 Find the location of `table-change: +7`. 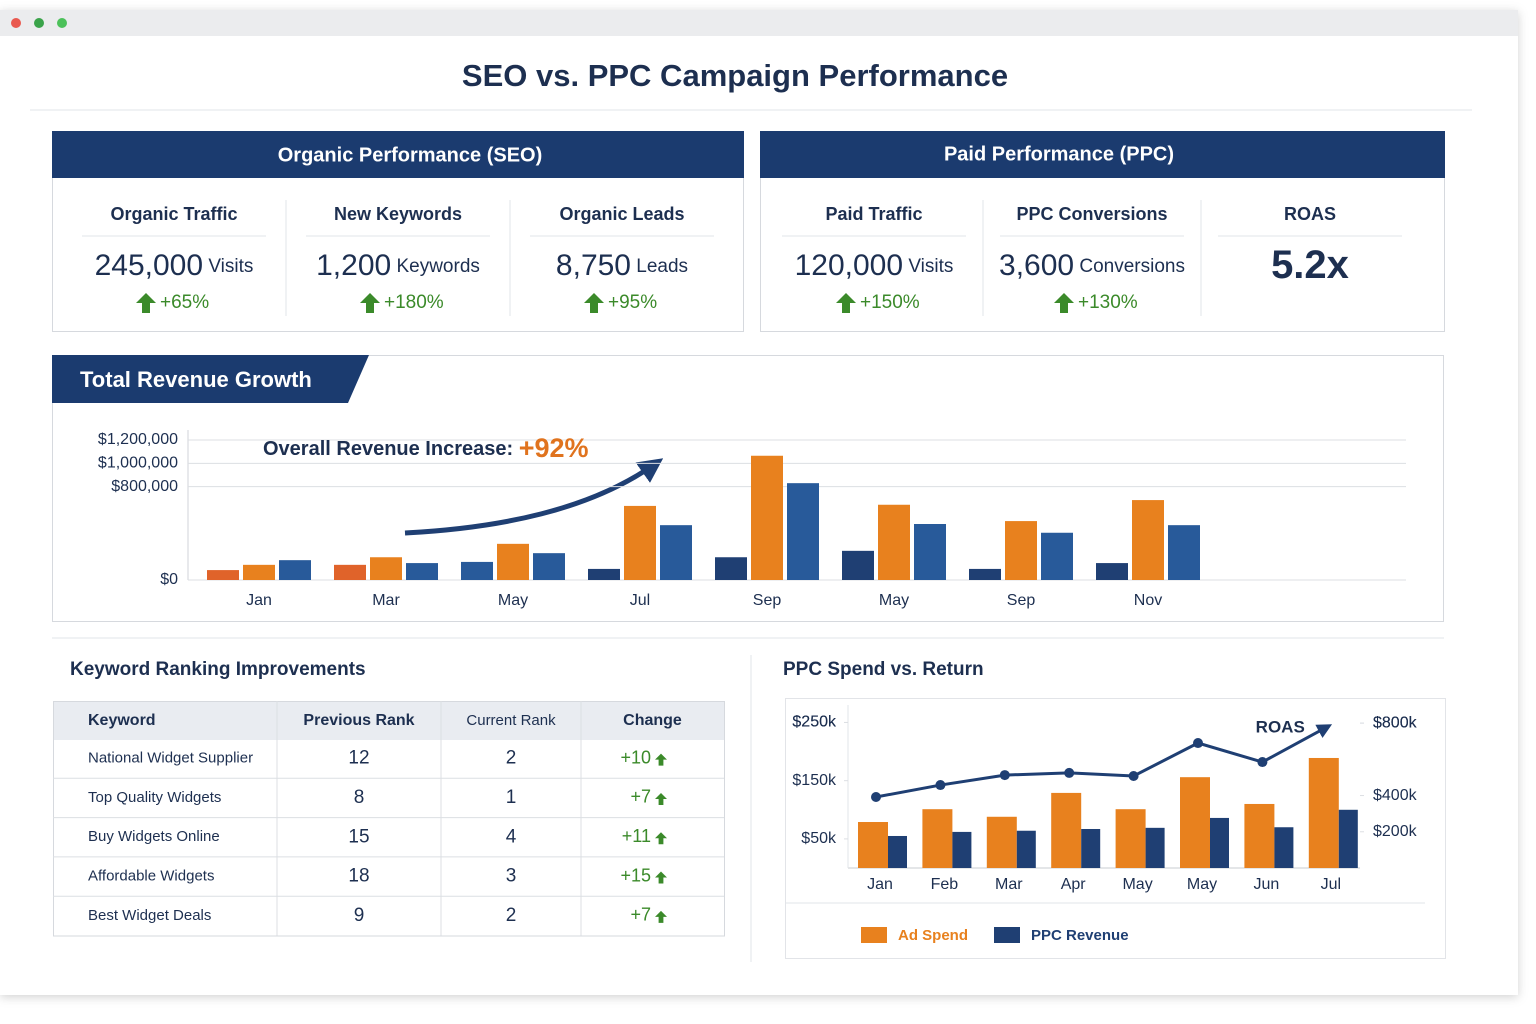

table-change: +7 is located at coordinates (640, 797).